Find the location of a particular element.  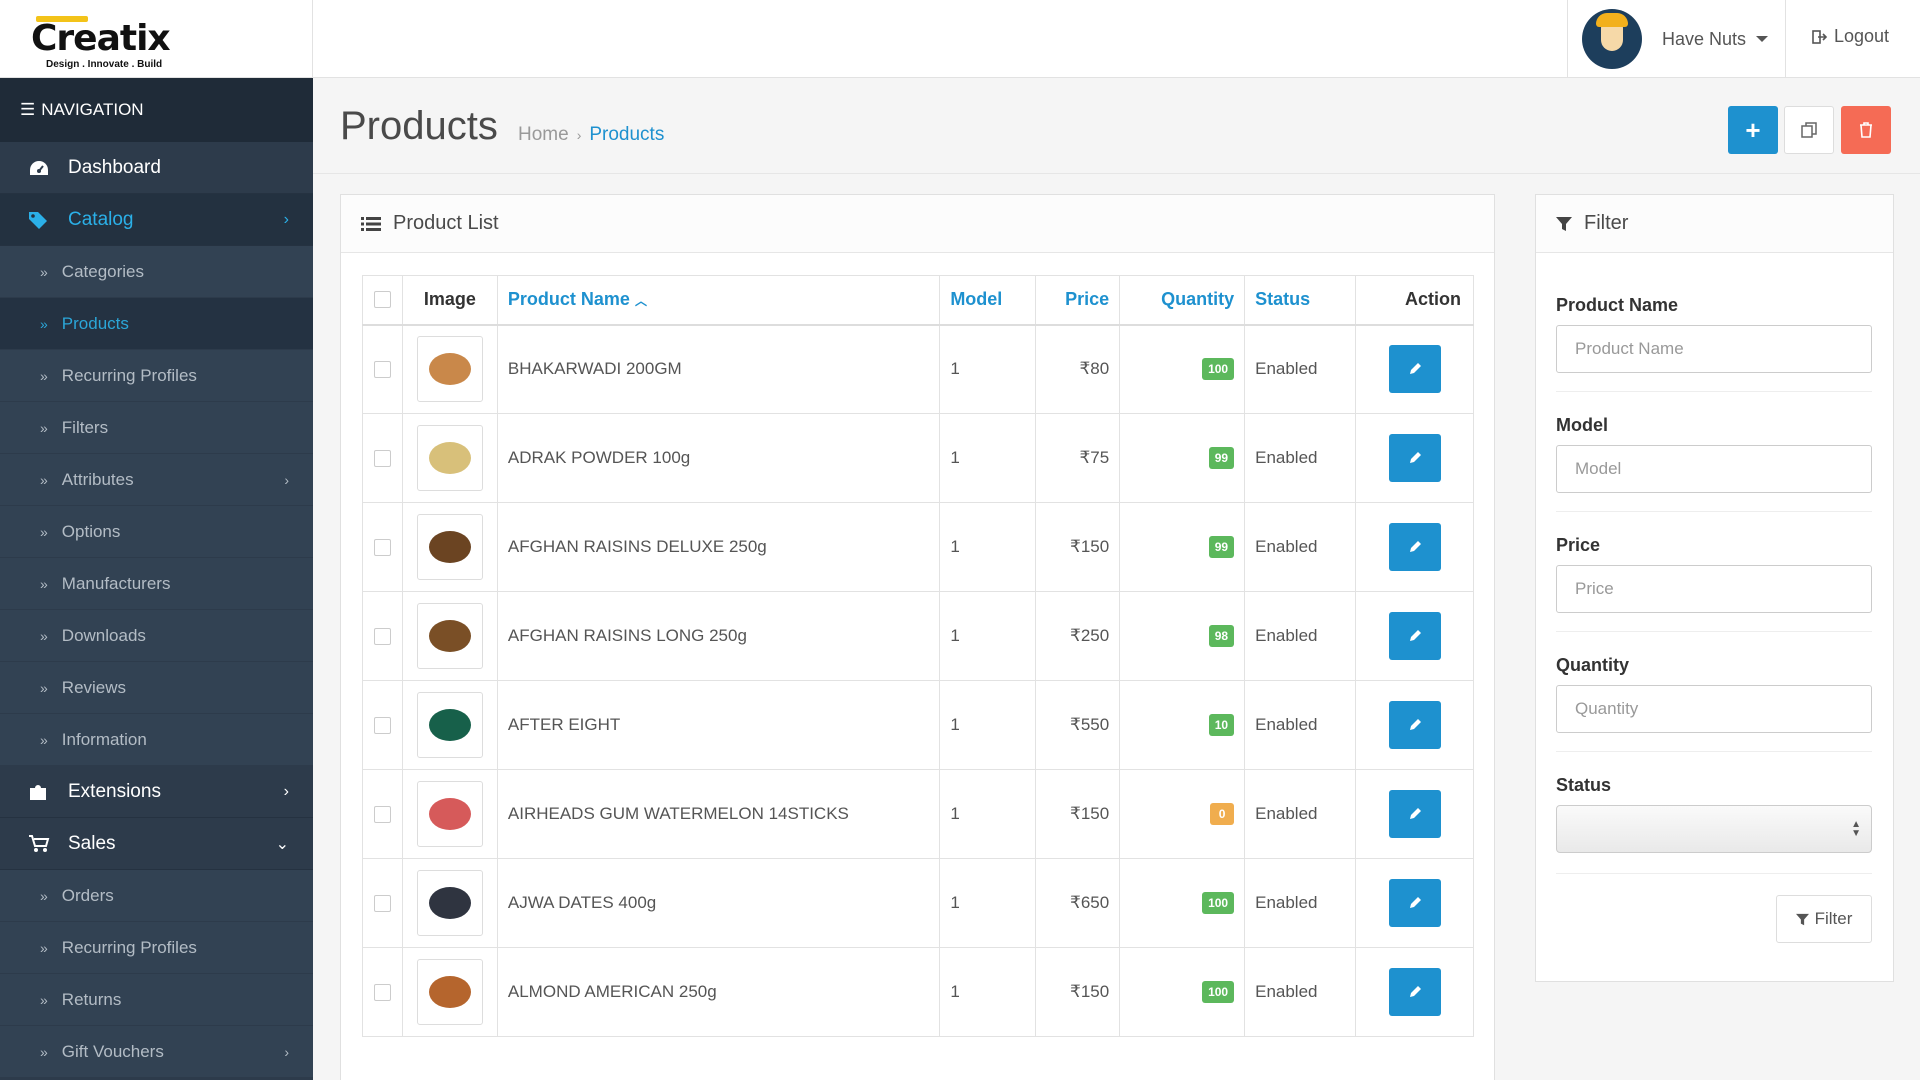

sidebar-subitem-downloads: » Downloads is located at coordinates (156, 636).